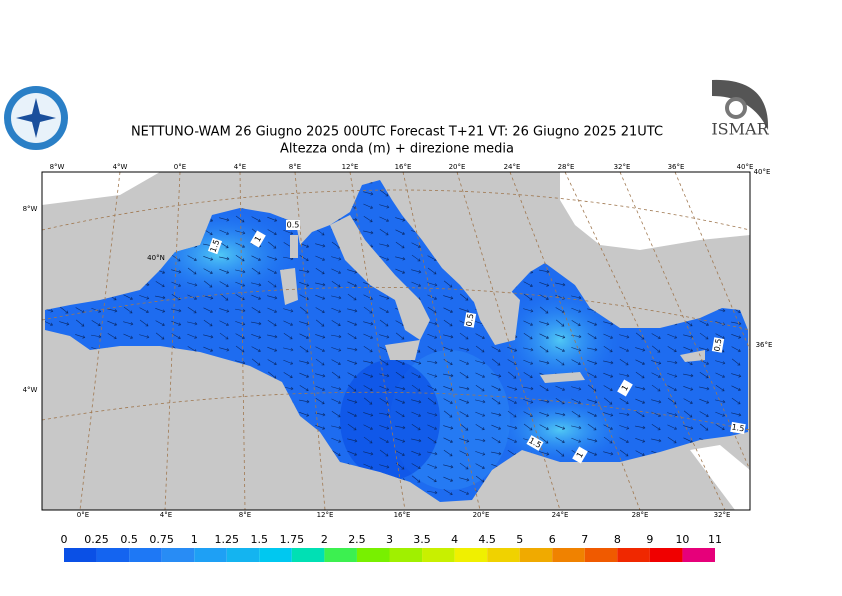 The width and height of the screenshot is (842, 596). I want to click on contour-label-text: 1, so click(580, 455).